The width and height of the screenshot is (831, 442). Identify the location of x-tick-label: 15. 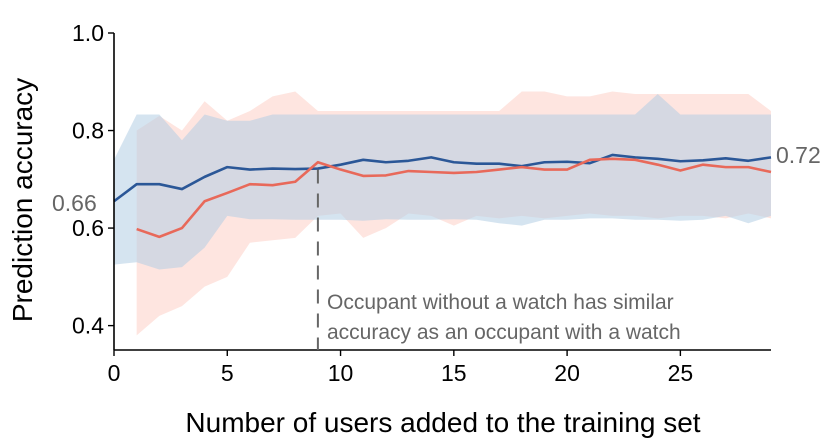
(454, 373).